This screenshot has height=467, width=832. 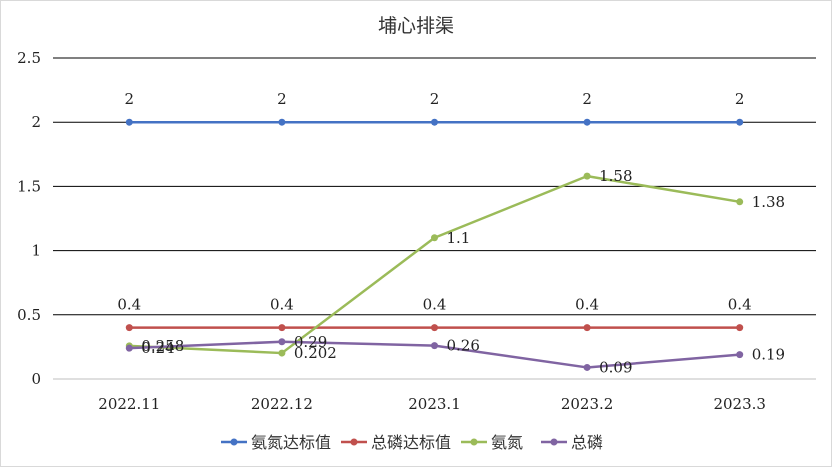 I want to click on legend-label: 氨氮, so click(x=507, y=442).